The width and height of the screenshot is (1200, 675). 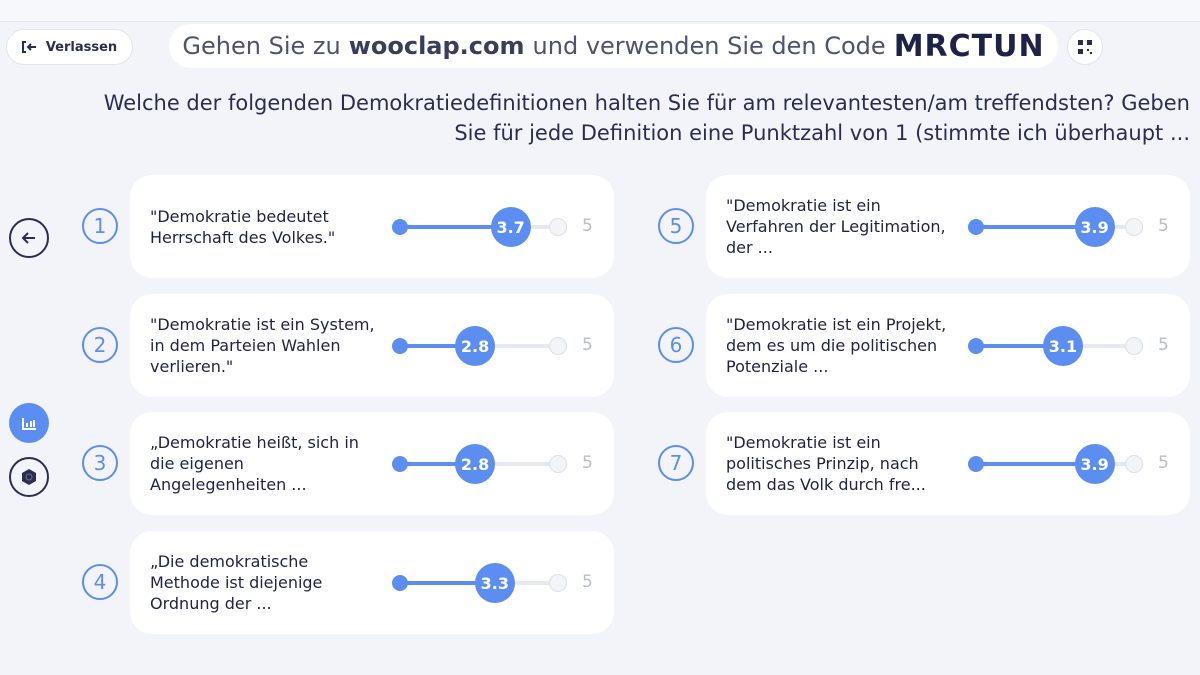 I want to click on item-number: 2, so click(x=100, y=345).